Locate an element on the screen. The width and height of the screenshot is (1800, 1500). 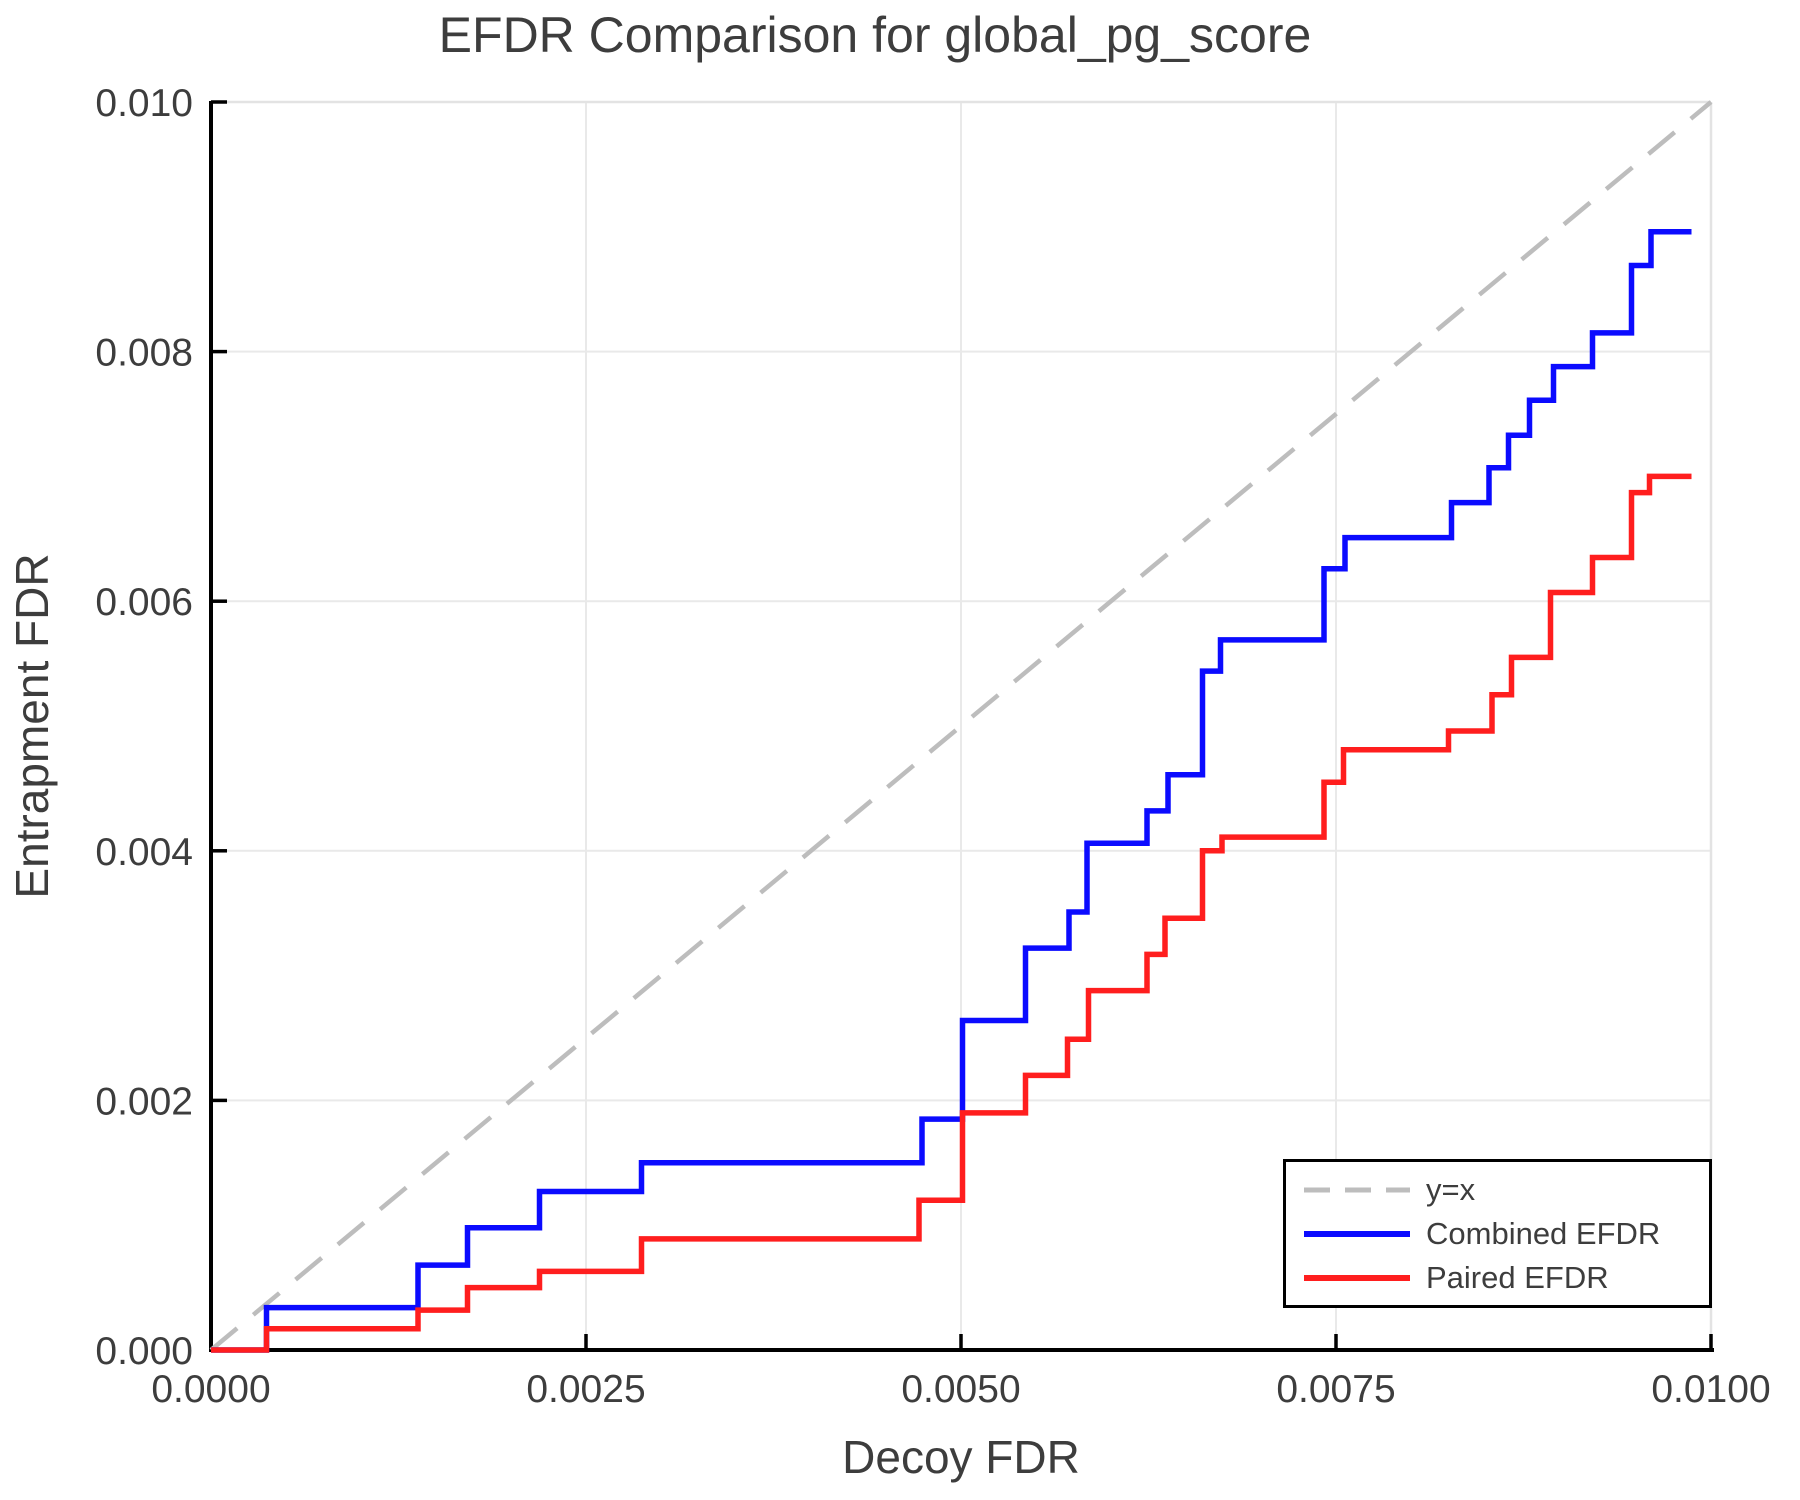
y-tick-label: 0.000 is located at coordinates (144, 1351).